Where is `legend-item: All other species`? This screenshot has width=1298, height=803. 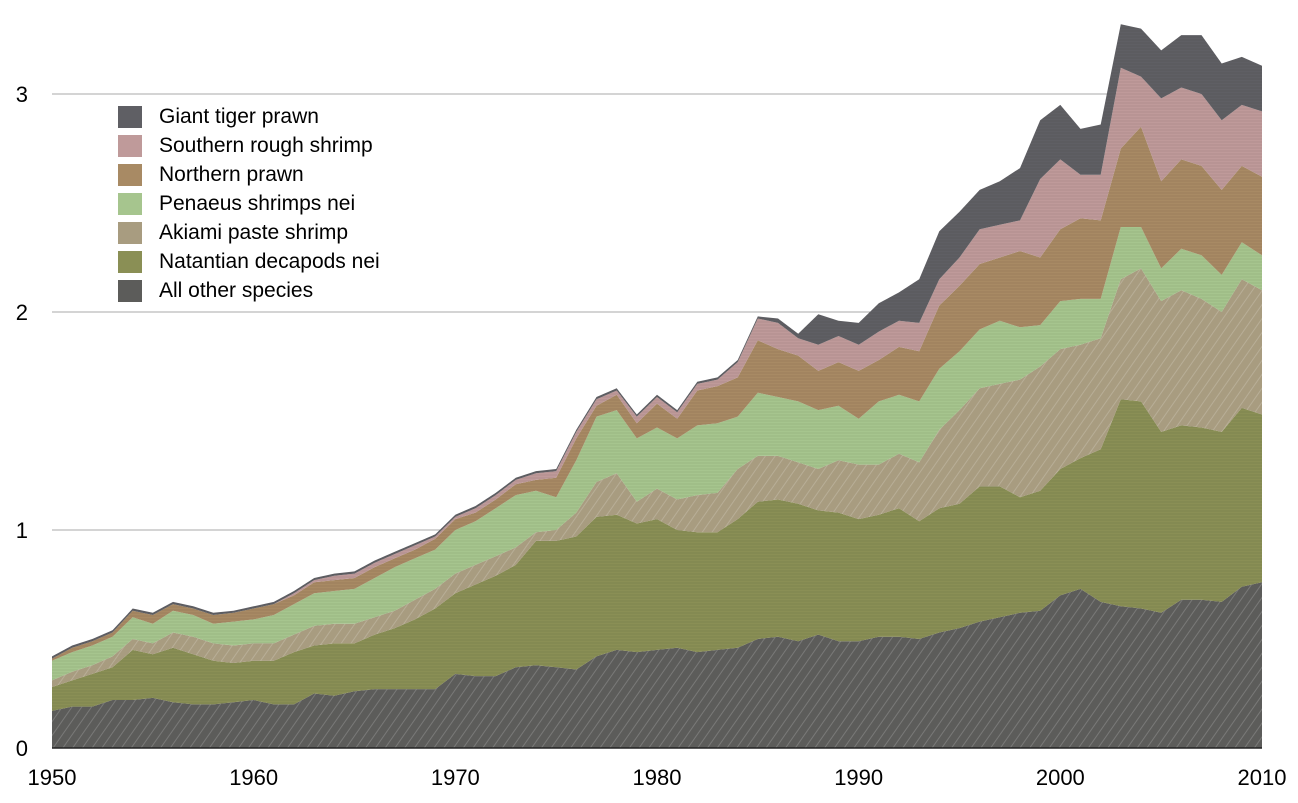
legend-item: All other species is located at coordinates (249, 290).